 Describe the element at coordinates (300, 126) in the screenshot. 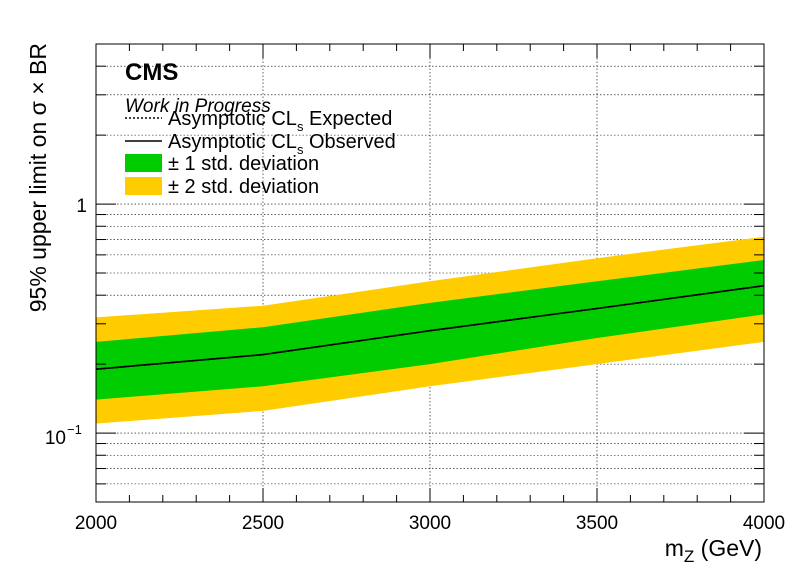

I see `legend-expected-sub: s` at that location.